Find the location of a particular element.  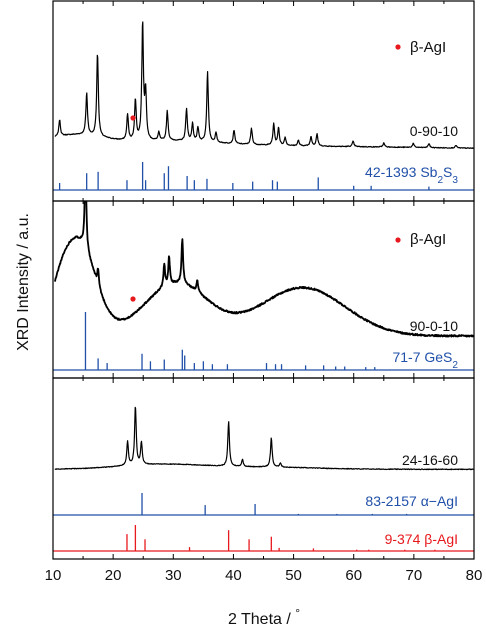

x-tick-label: 60 is located at coordinates (353, 575).